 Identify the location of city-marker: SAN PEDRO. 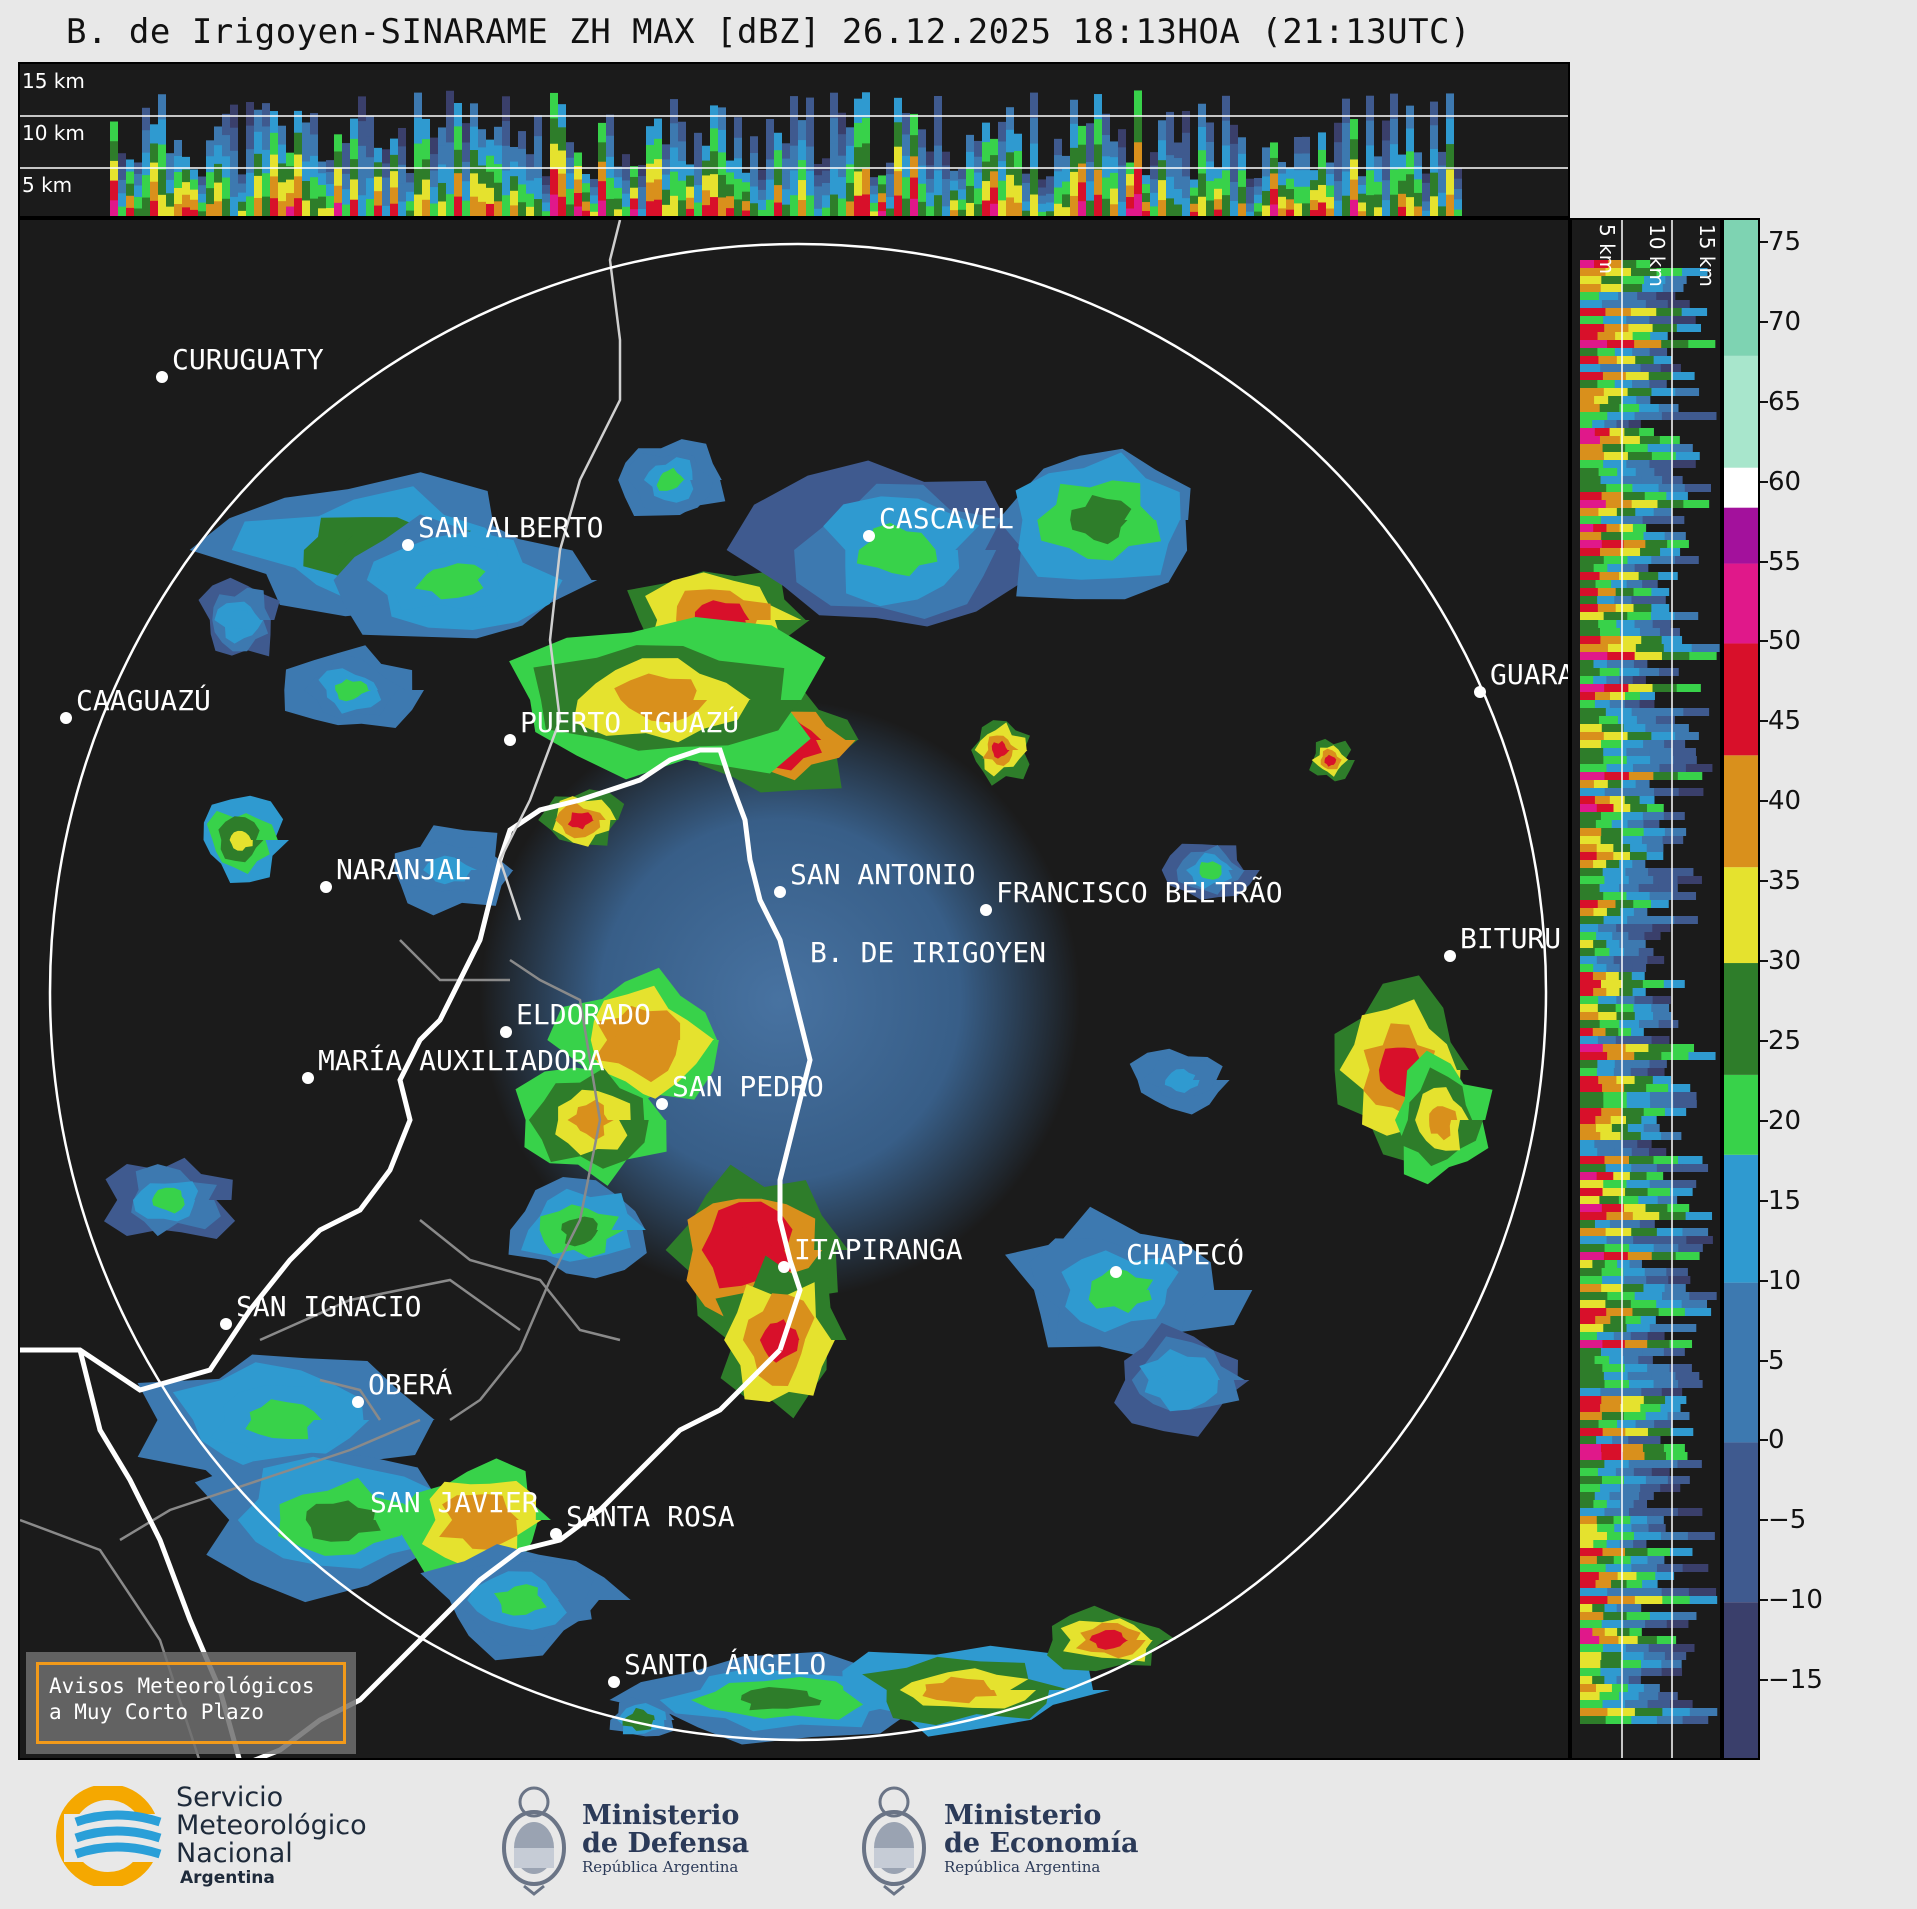
(740, 1090).